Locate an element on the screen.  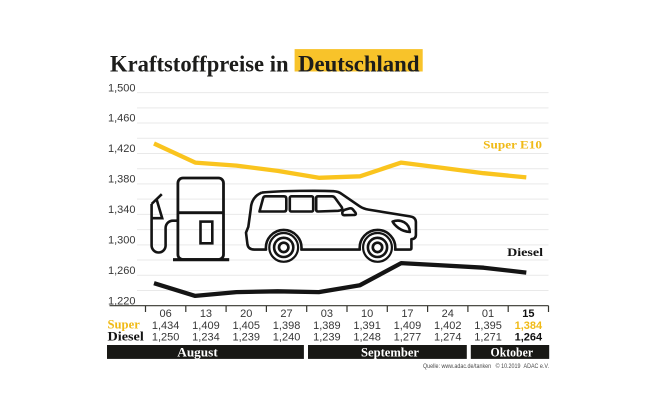
svg-text: 1,384 is located at coordinates (529, 326).